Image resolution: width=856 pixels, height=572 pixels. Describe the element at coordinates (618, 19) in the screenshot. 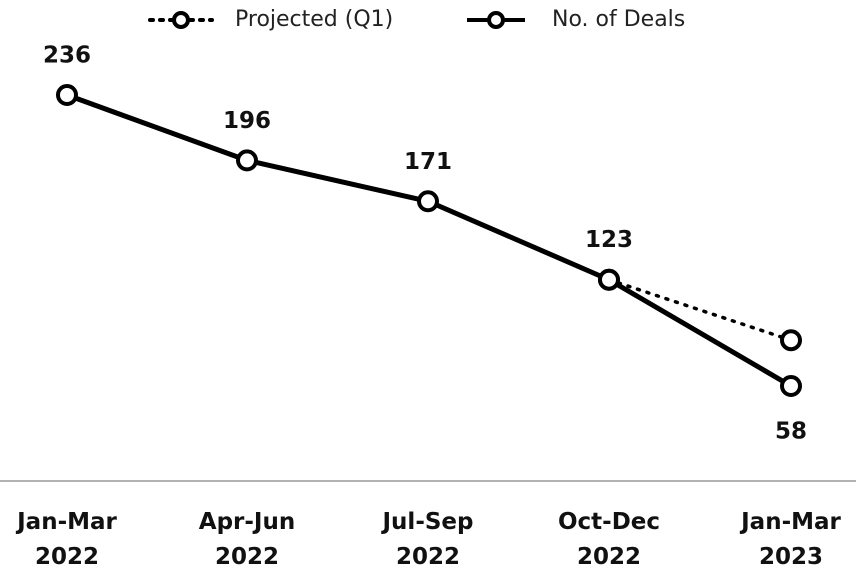

I see `legend-label: No. of Deals` at that location.